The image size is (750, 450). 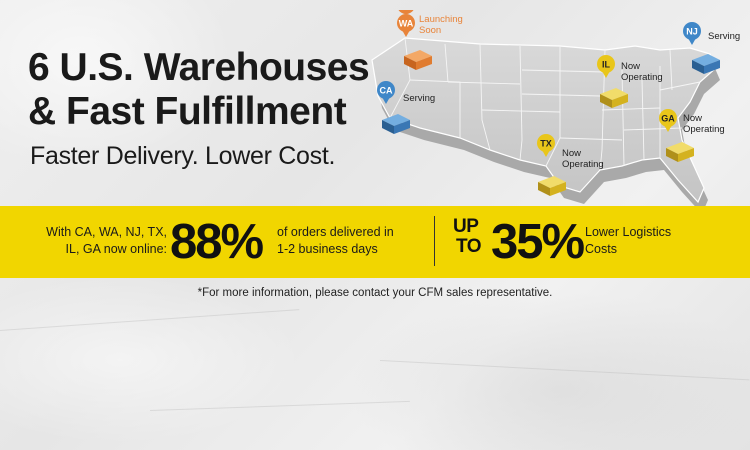 What do you see at coordinates (116, 249) in the screenshot?
I see `stats-intro-line-2: IL, GA now online:` at bounding box center [116, 249].